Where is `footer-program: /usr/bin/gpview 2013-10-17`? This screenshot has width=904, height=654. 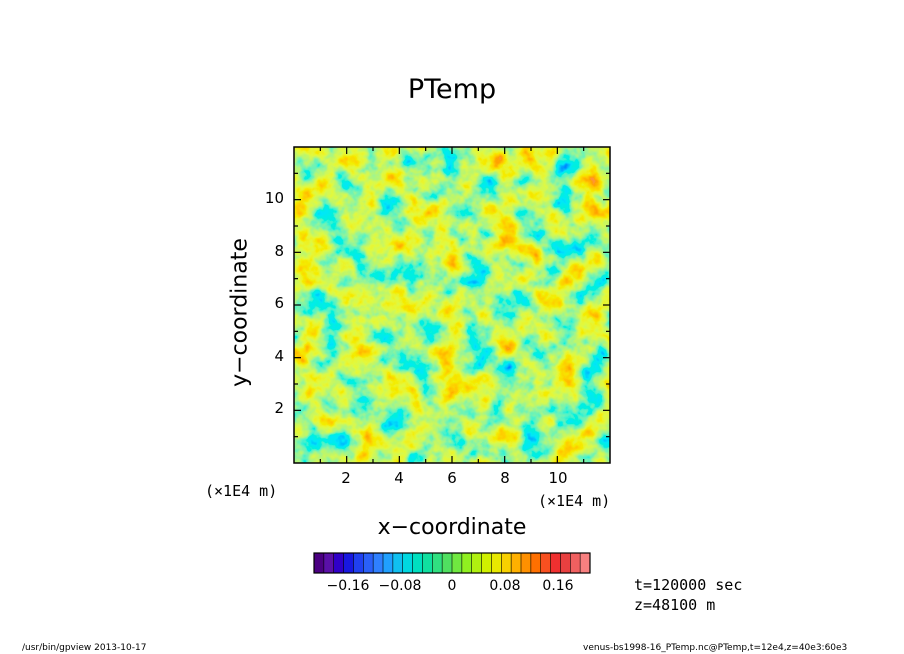 footer-program: /usr/bin/gpview 2013-10-17 is located at coordinates (84, 648).